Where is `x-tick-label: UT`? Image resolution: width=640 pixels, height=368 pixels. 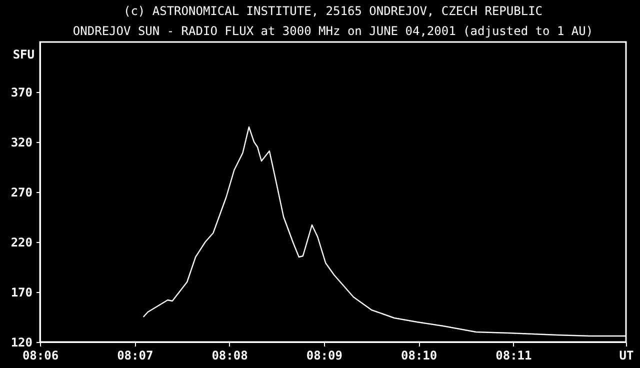
x-tick-label: UT is located at coordinates (626, 355).